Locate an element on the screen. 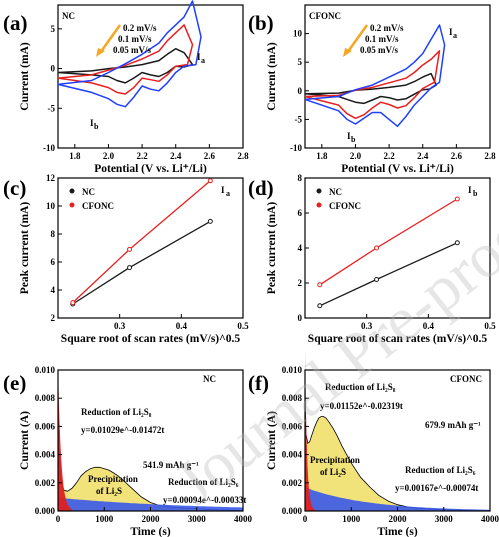 The image size is (499, 537). panel-label: (b) is located at coordinates (261, 23).